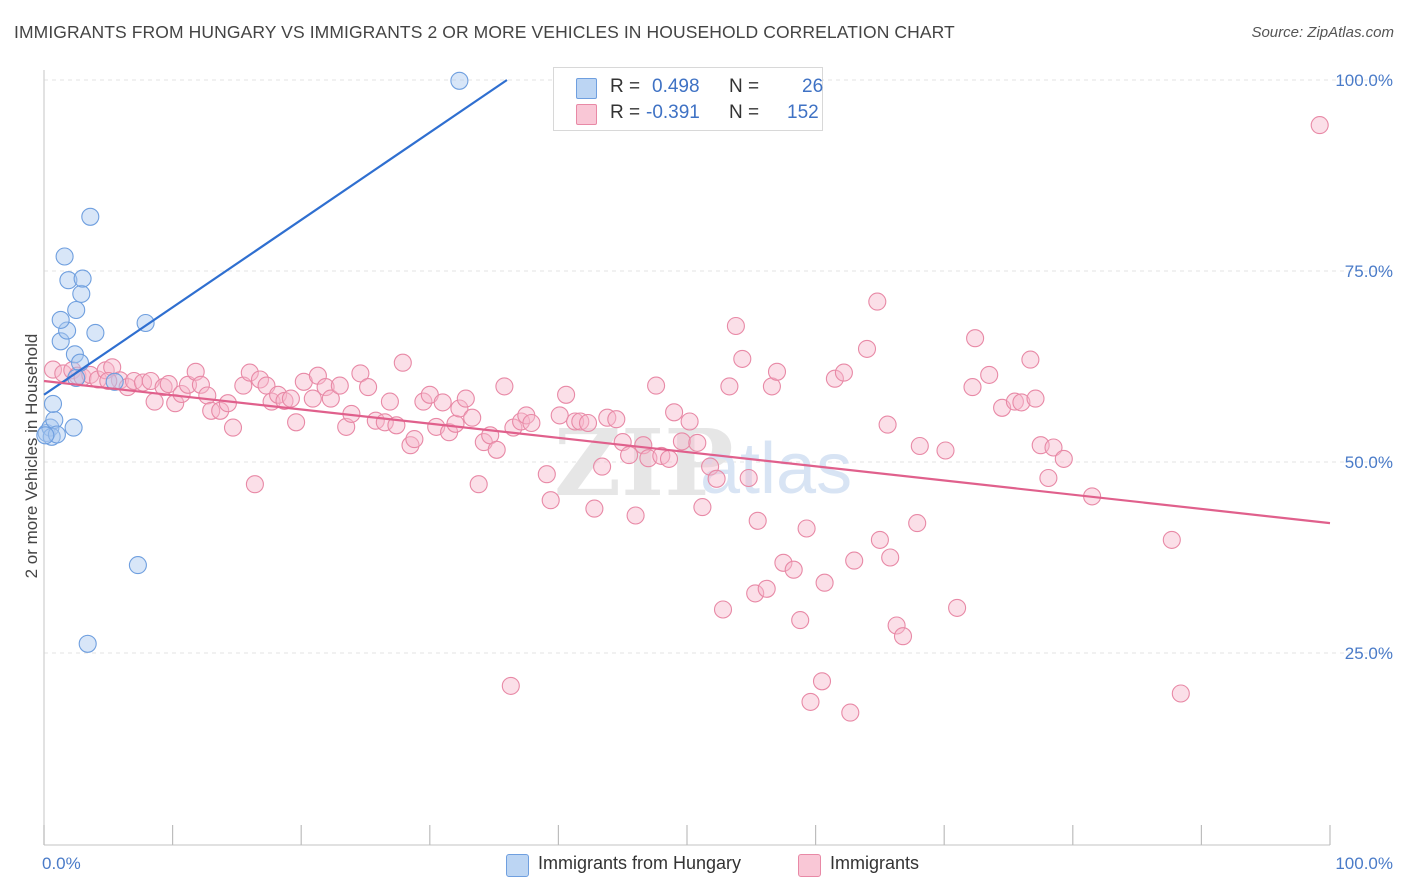  Describe the element at coordinates (1369, 462) in the screenshot. I see `y-tick-label: 50.0%` at that location.